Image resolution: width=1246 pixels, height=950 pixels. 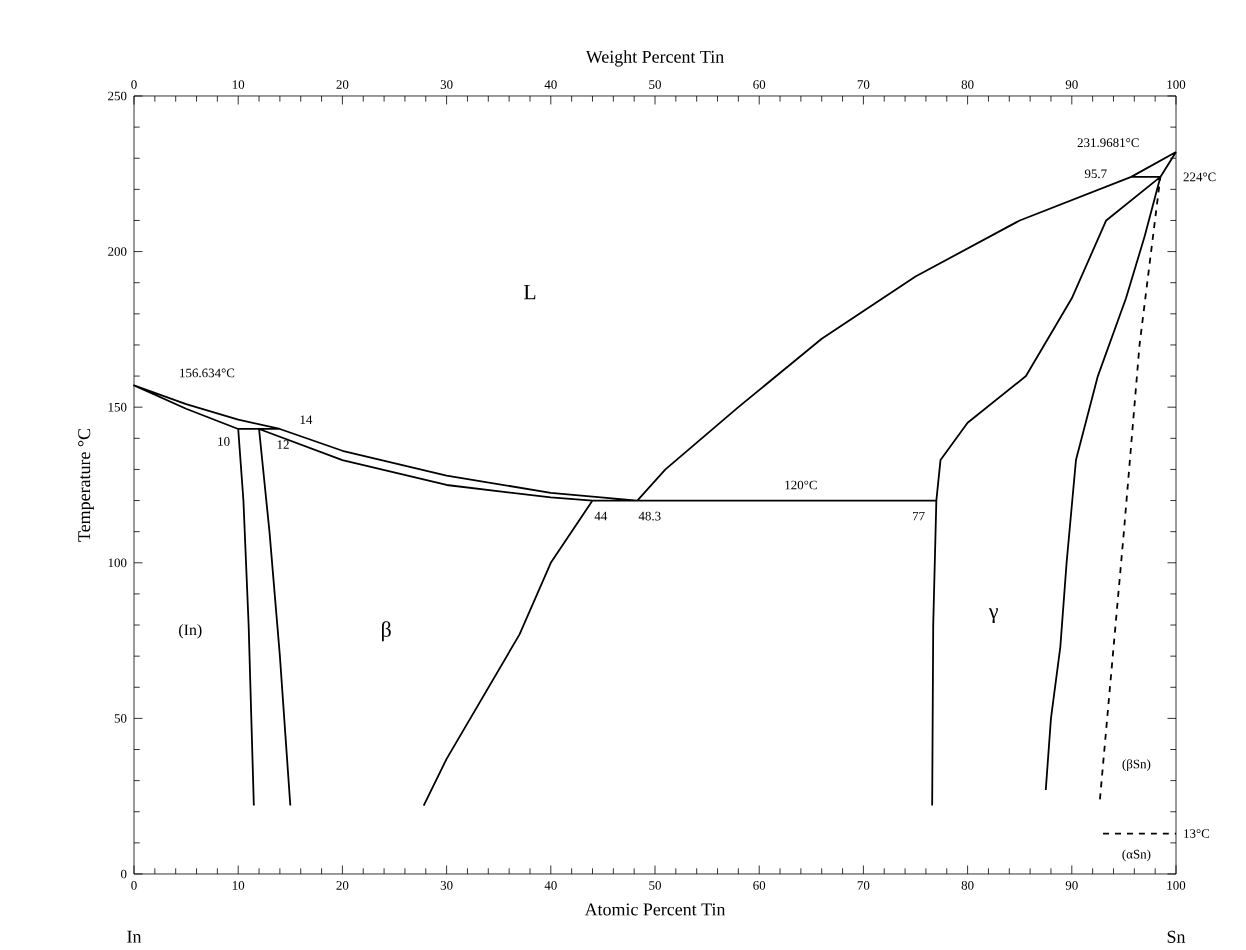 What do you see at coordinates (993, 616) in the screenshot?
I see `annotation: γ` at bounding box center [993, 616].